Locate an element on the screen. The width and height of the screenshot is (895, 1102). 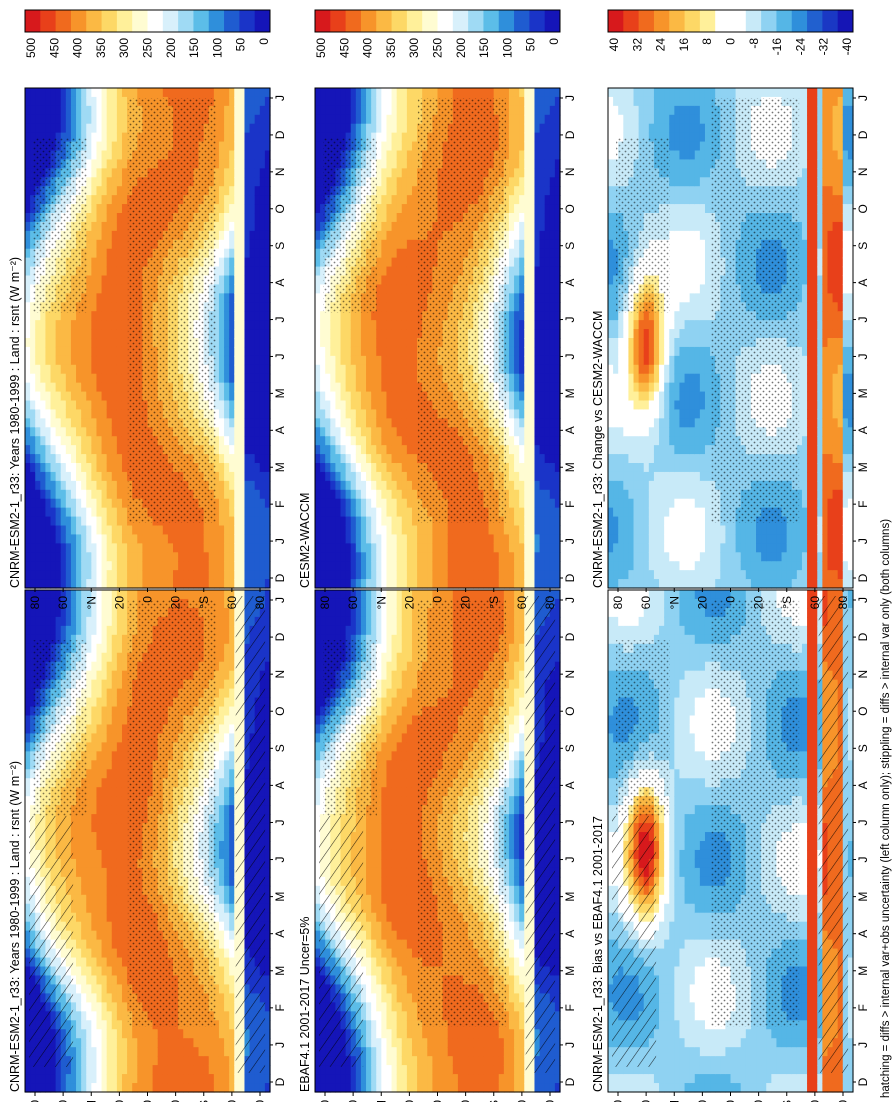
lat-tick-label: °N is located at coordinates (91, 1101).